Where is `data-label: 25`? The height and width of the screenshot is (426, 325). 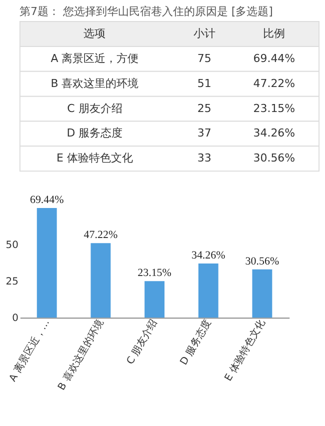
data-label: 25 is located at coordinates (204, 108).